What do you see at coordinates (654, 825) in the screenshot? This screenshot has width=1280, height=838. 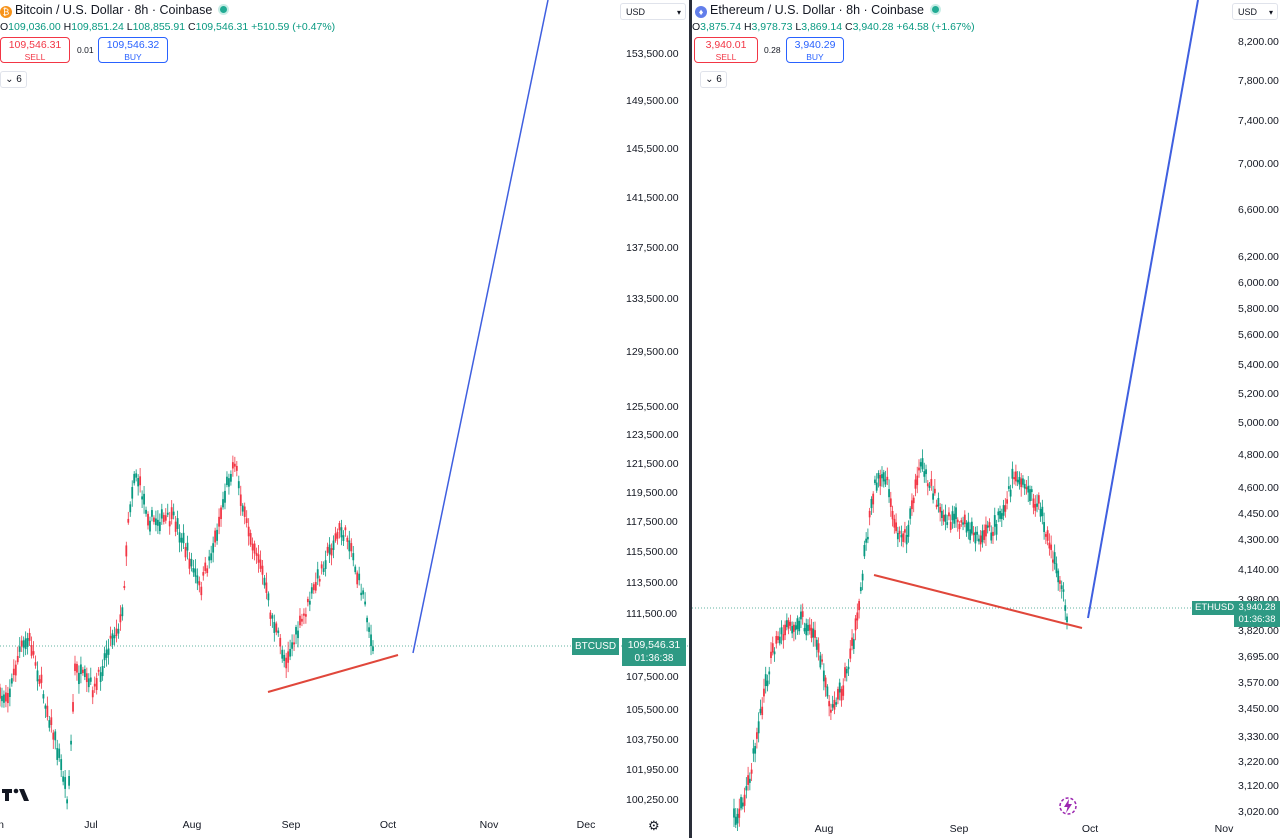 I see `gear-icon: ⚙` at bounding box center [654, 825].